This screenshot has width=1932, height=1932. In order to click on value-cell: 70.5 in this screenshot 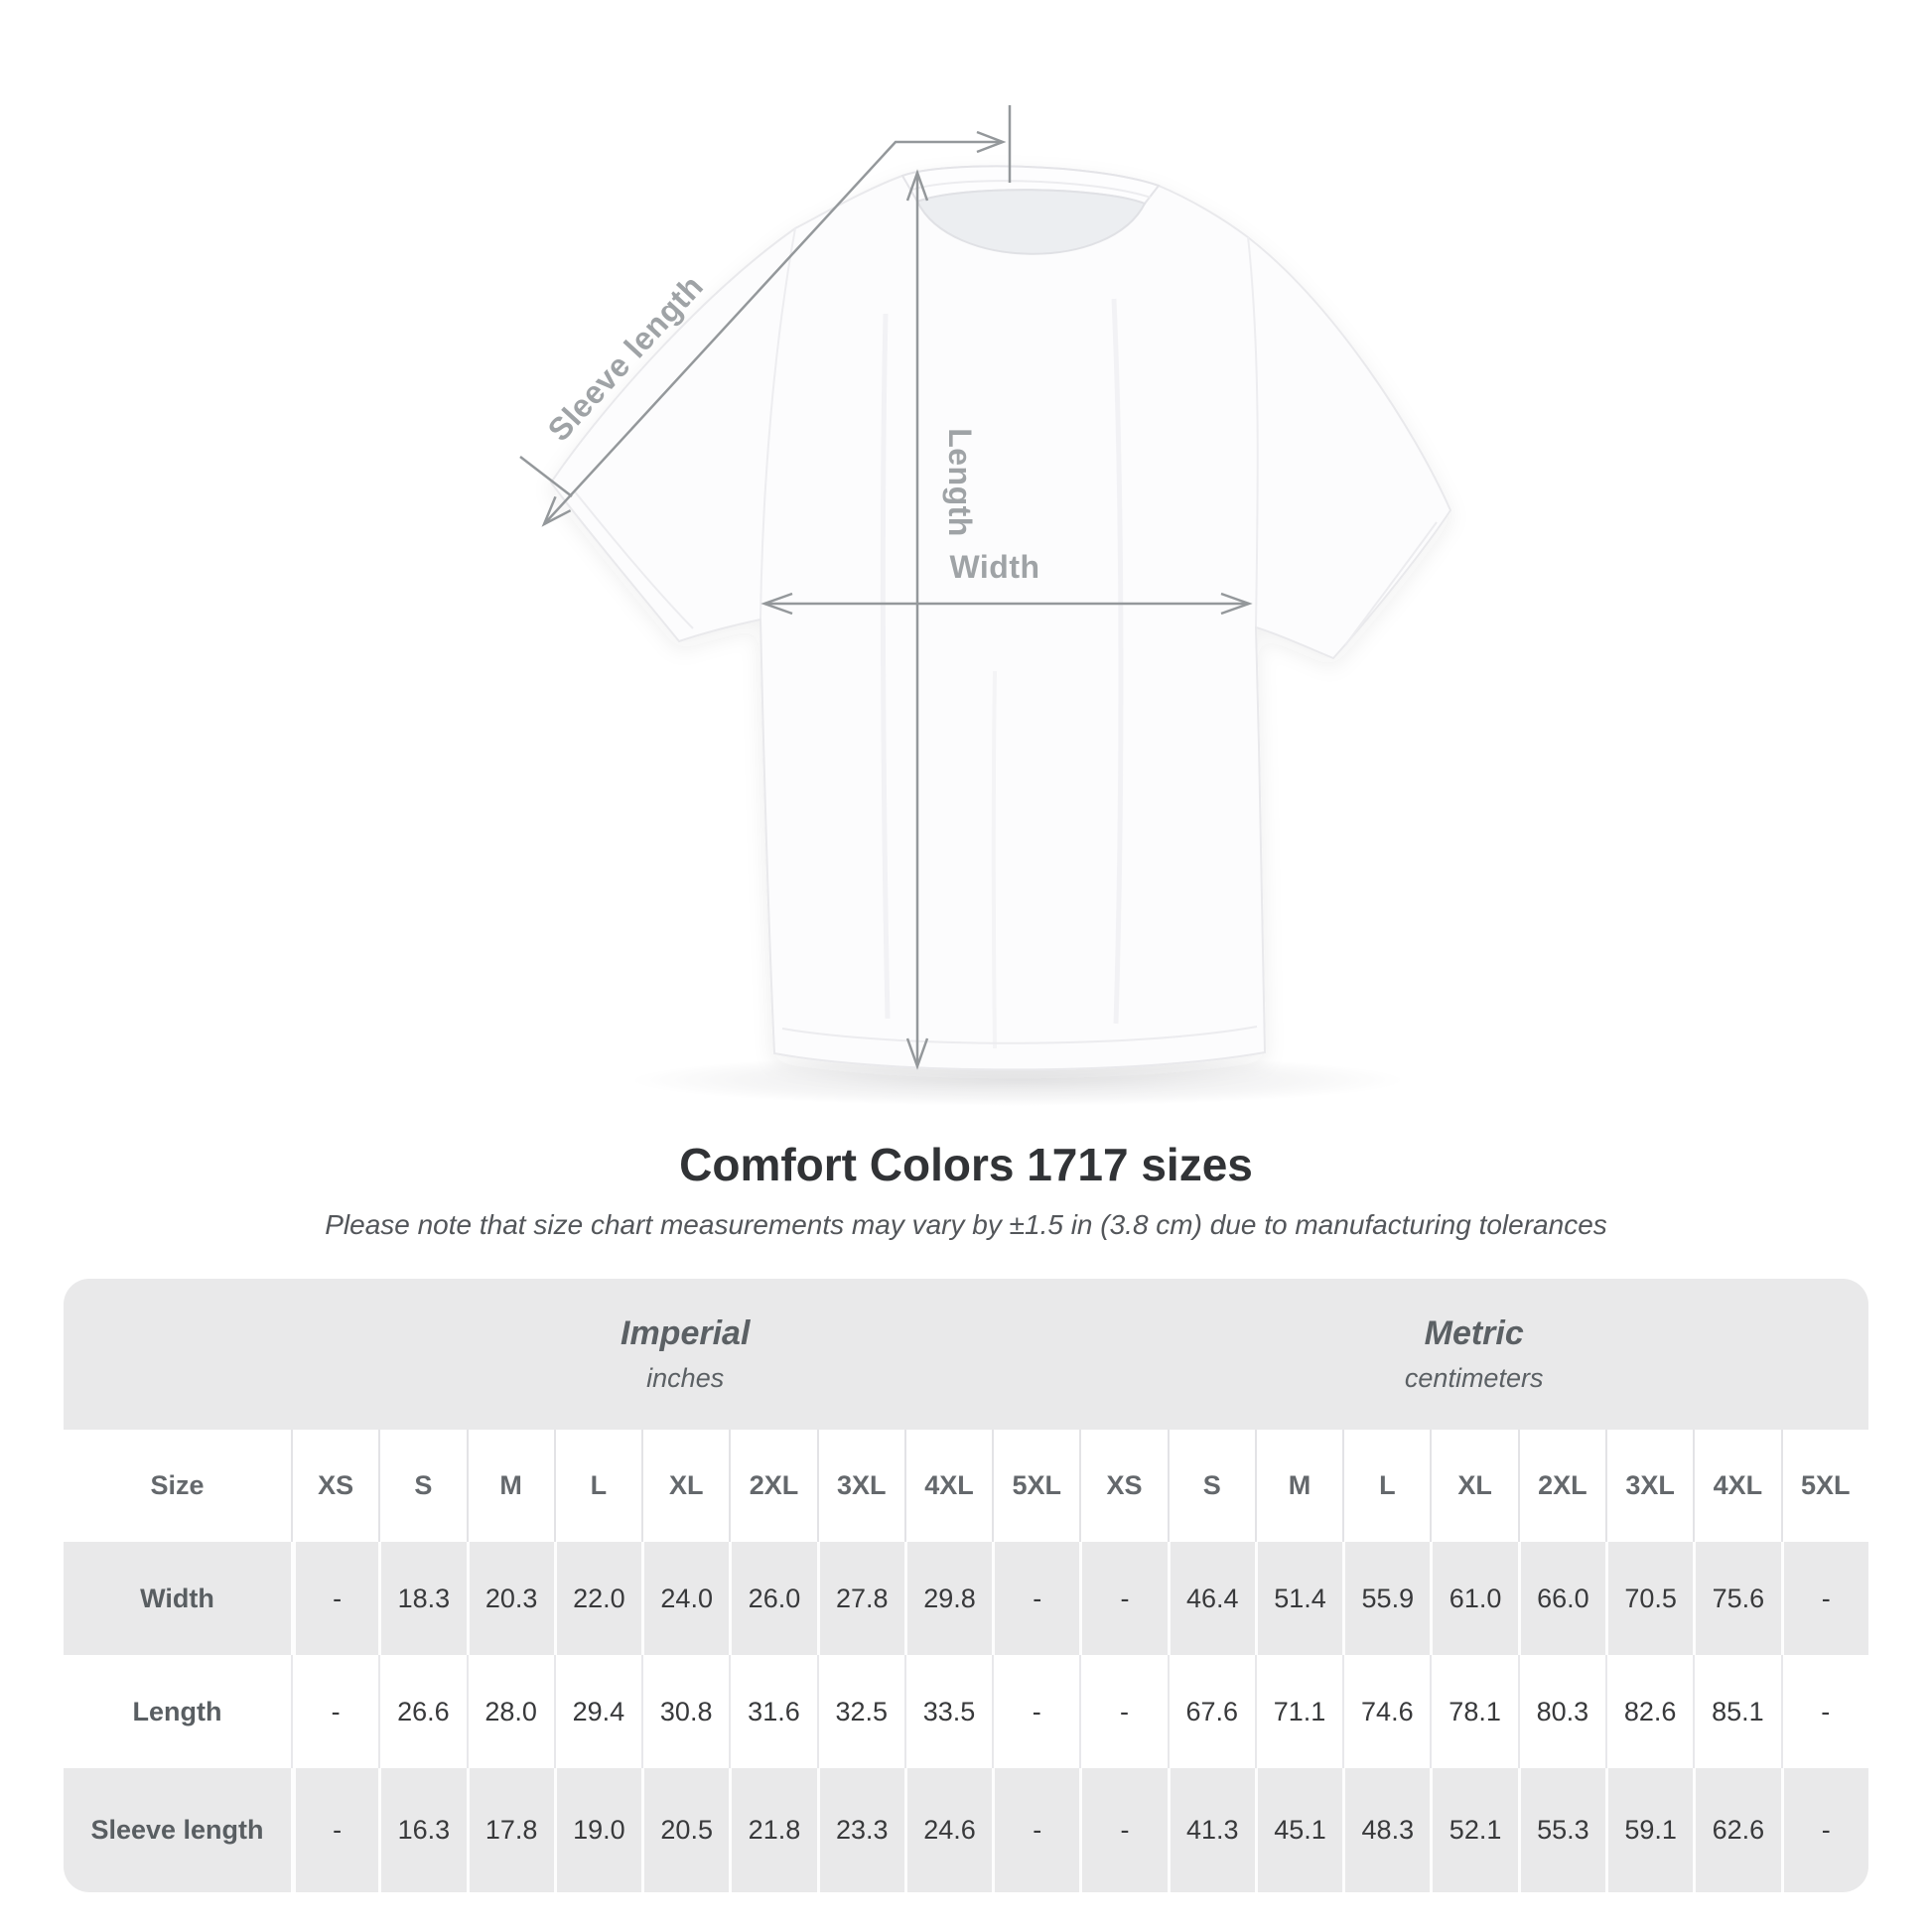, I will do `click(1649, 1599)`.